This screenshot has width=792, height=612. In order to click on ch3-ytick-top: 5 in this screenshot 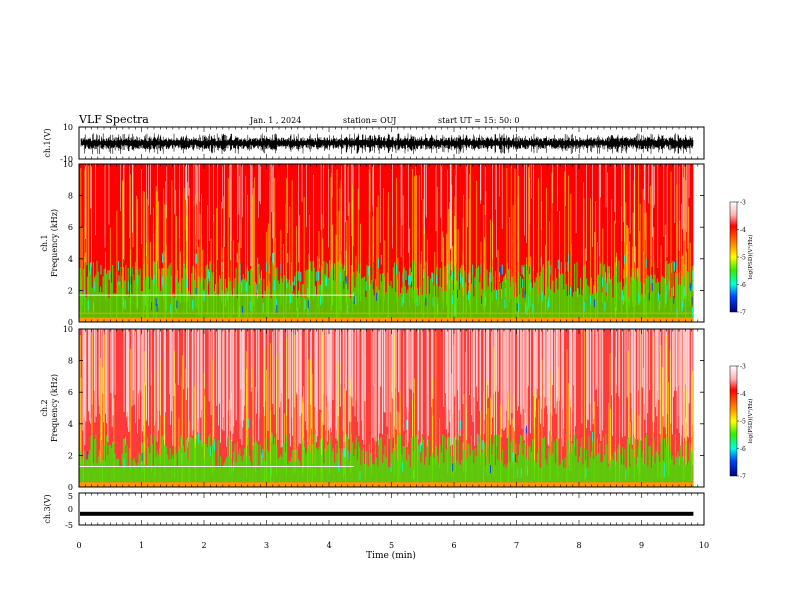, I will do `click(70, 496)`.